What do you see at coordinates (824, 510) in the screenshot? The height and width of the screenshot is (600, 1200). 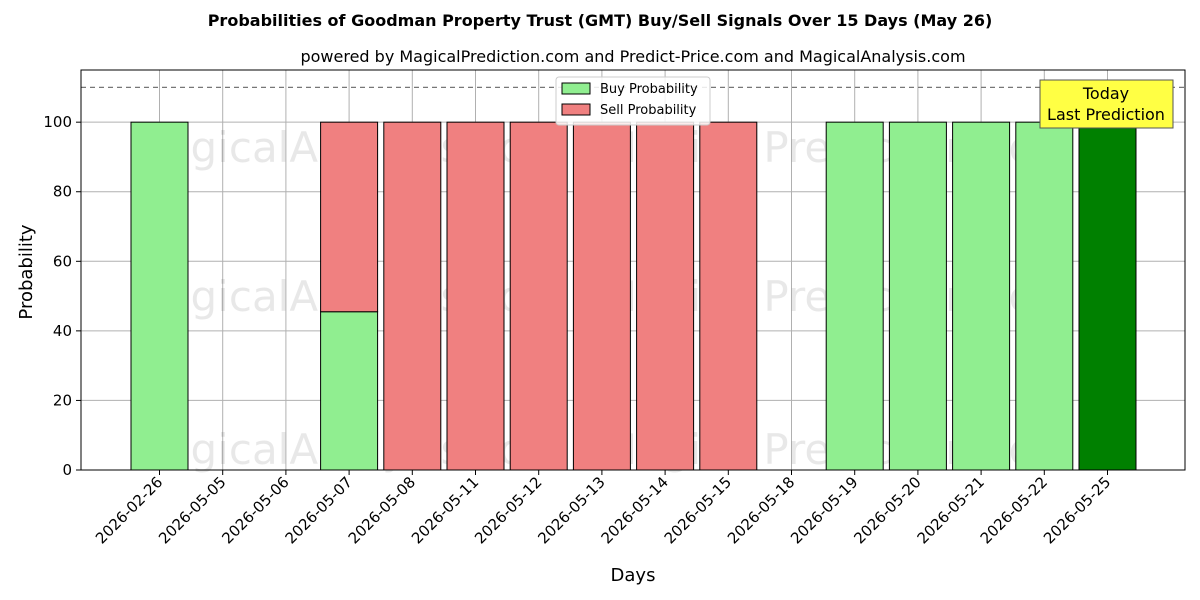 I see `x-tick-label: 2026-05-19` at bounding box center [824, 510].